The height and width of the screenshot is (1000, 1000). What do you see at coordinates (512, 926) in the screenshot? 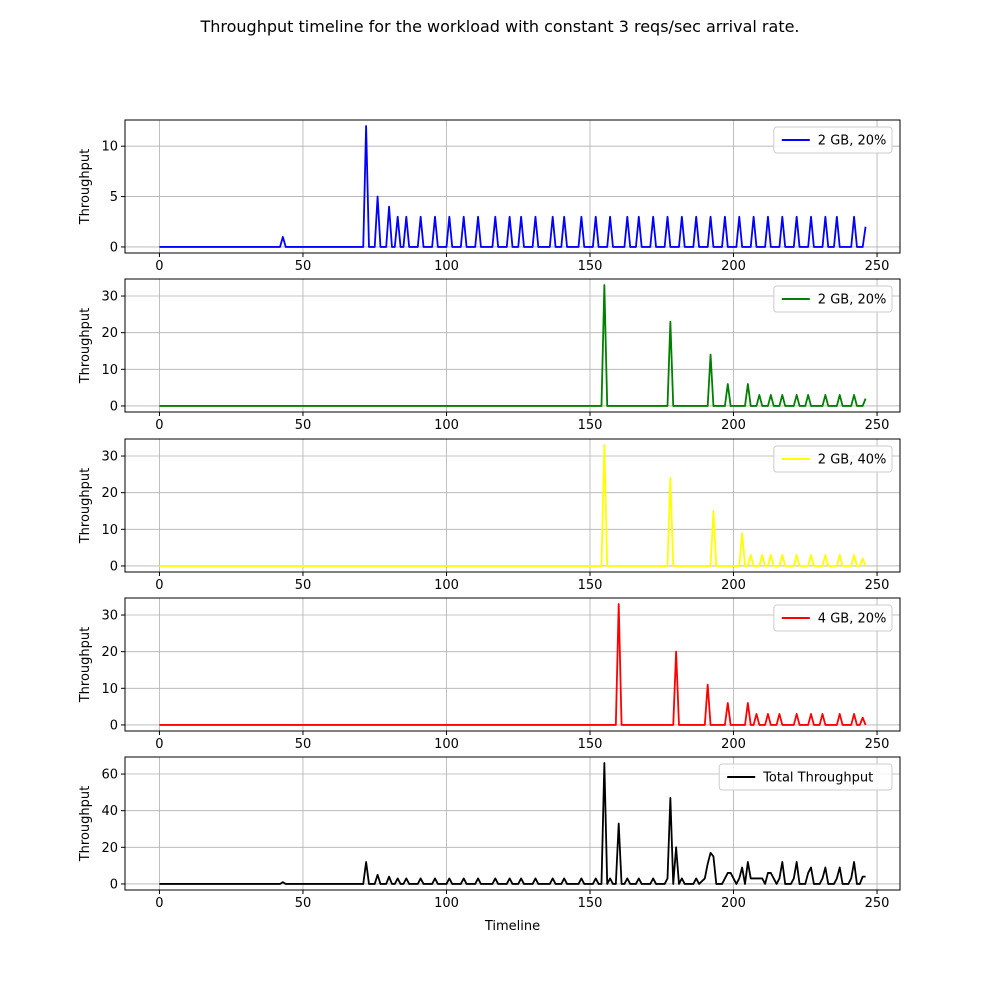
I see `x-axis-label: Timeline` at bounding box center [512, 926].